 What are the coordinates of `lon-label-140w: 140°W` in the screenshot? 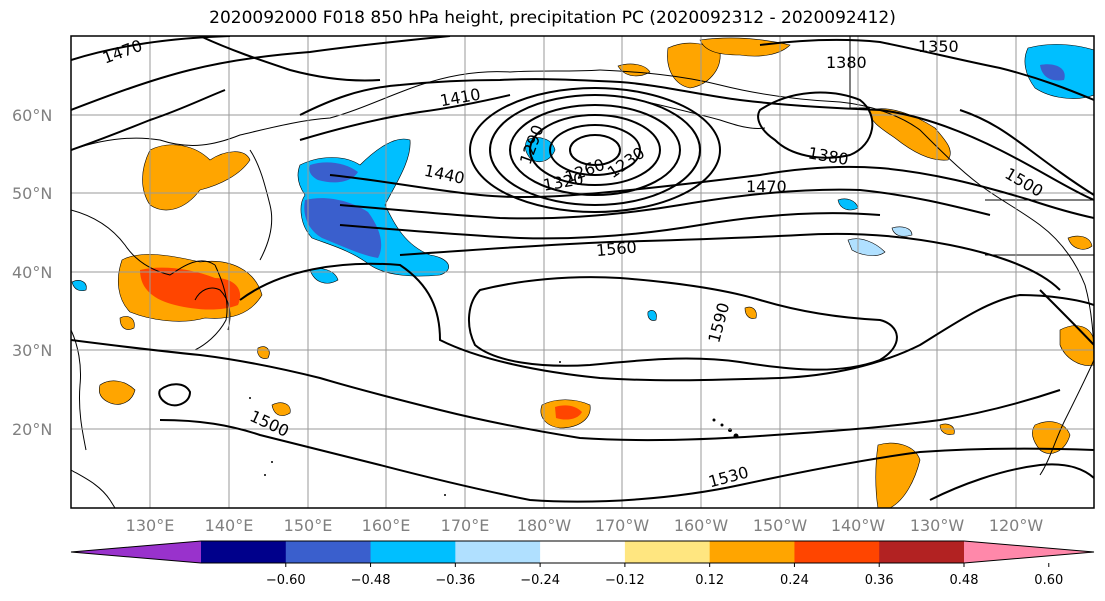 It's located at (858, 525).